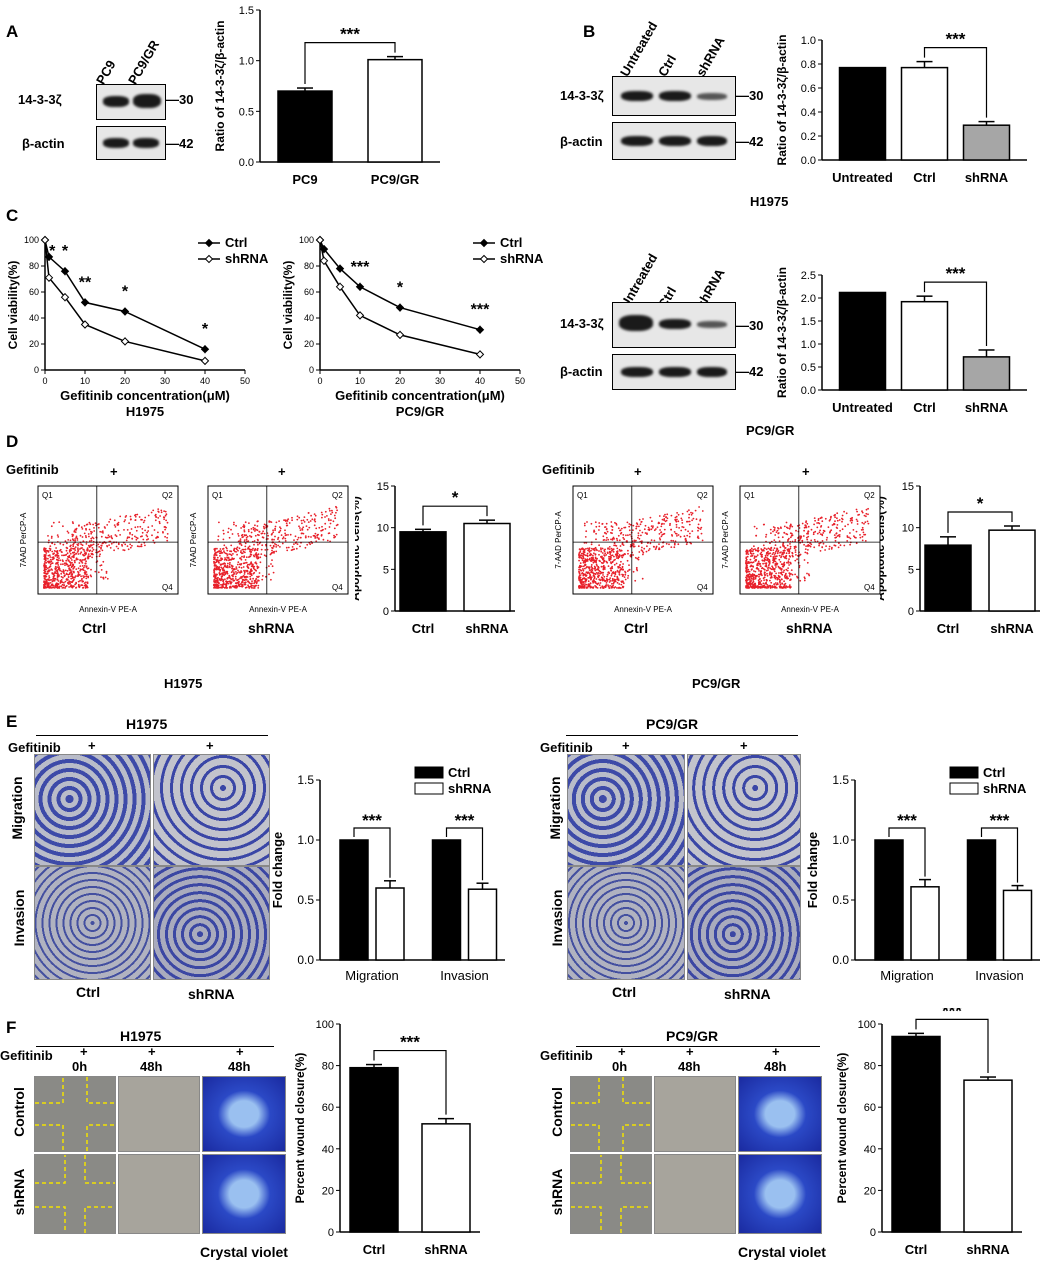 The width and height of the screenshot is (1052, 1266). I want to click on bar, so click(482, 924).